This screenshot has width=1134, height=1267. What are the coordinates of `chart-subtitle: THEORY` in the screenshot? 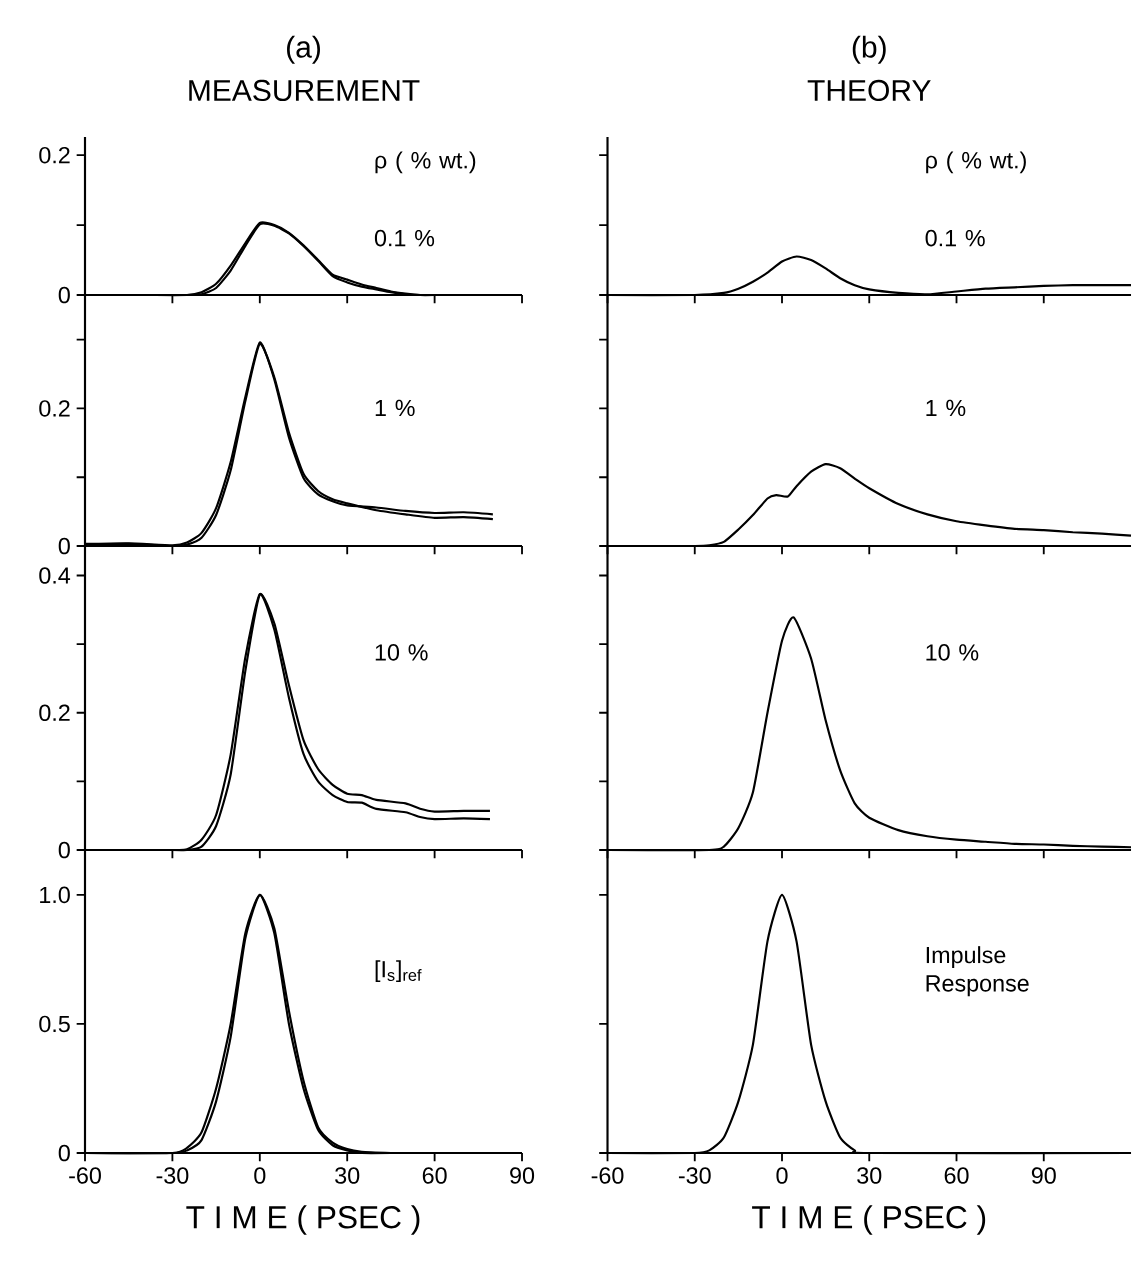 It's located at (869, 90).